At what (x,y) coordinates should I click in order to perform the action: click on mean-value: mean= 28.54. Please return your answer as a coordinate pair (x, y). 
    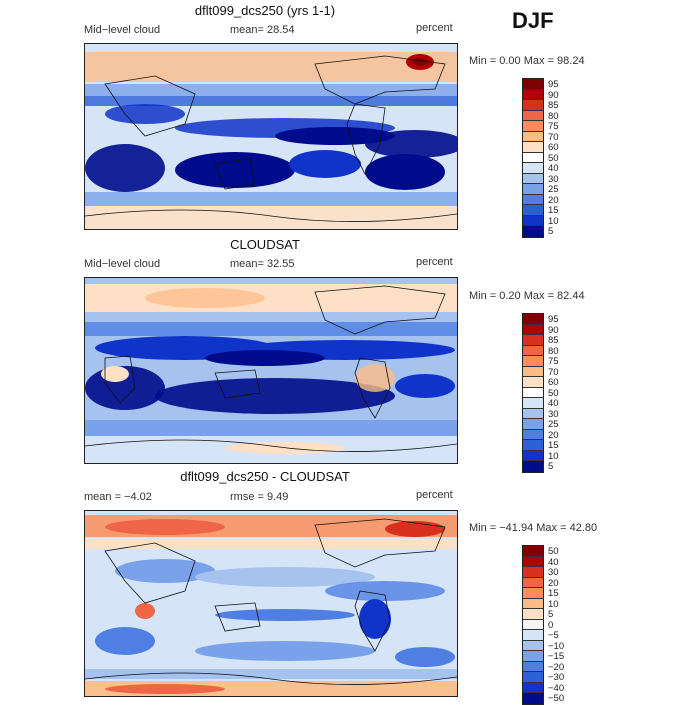
    Looking at the image, I should click on (262, 30).